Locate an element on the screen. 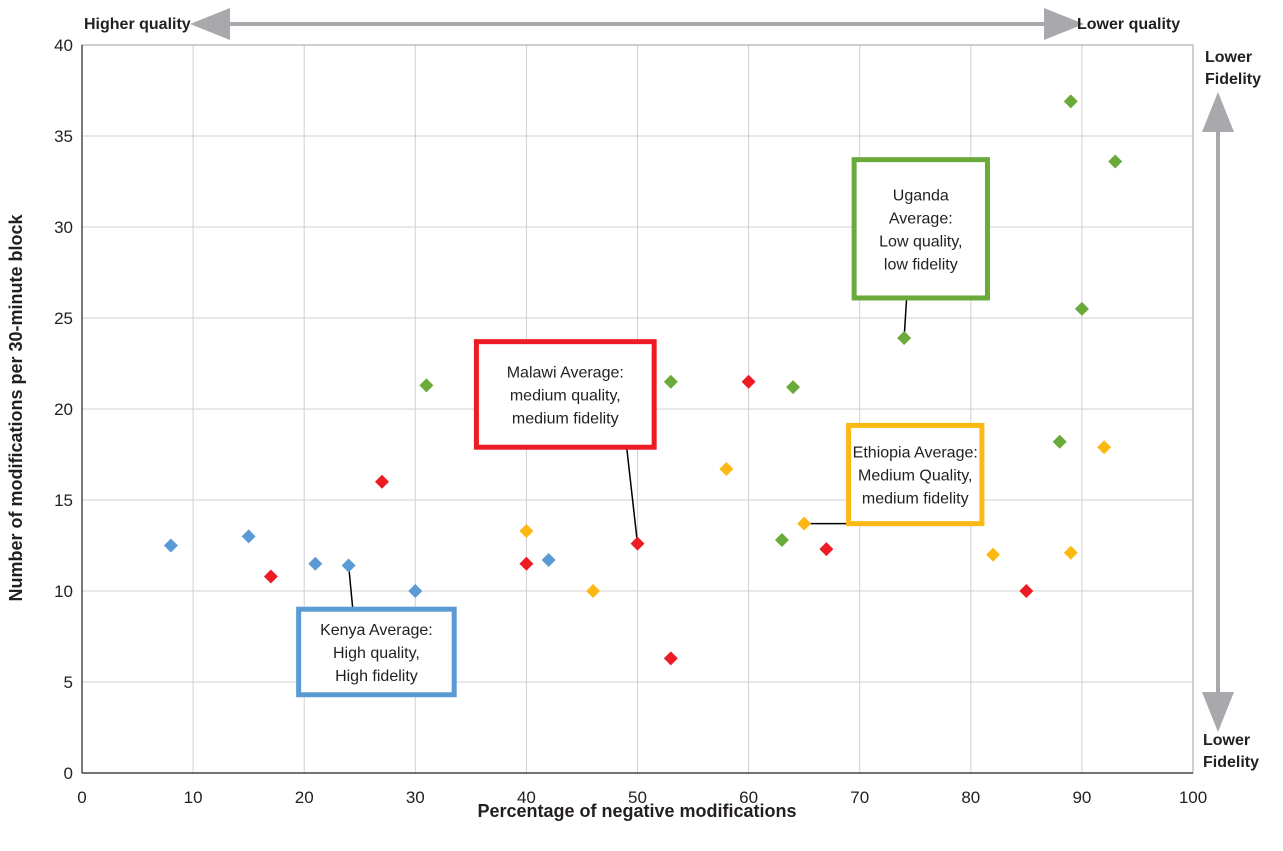 The image size is (1283, 851). y-tick-label: 5 is located at coordinates (68, 682).